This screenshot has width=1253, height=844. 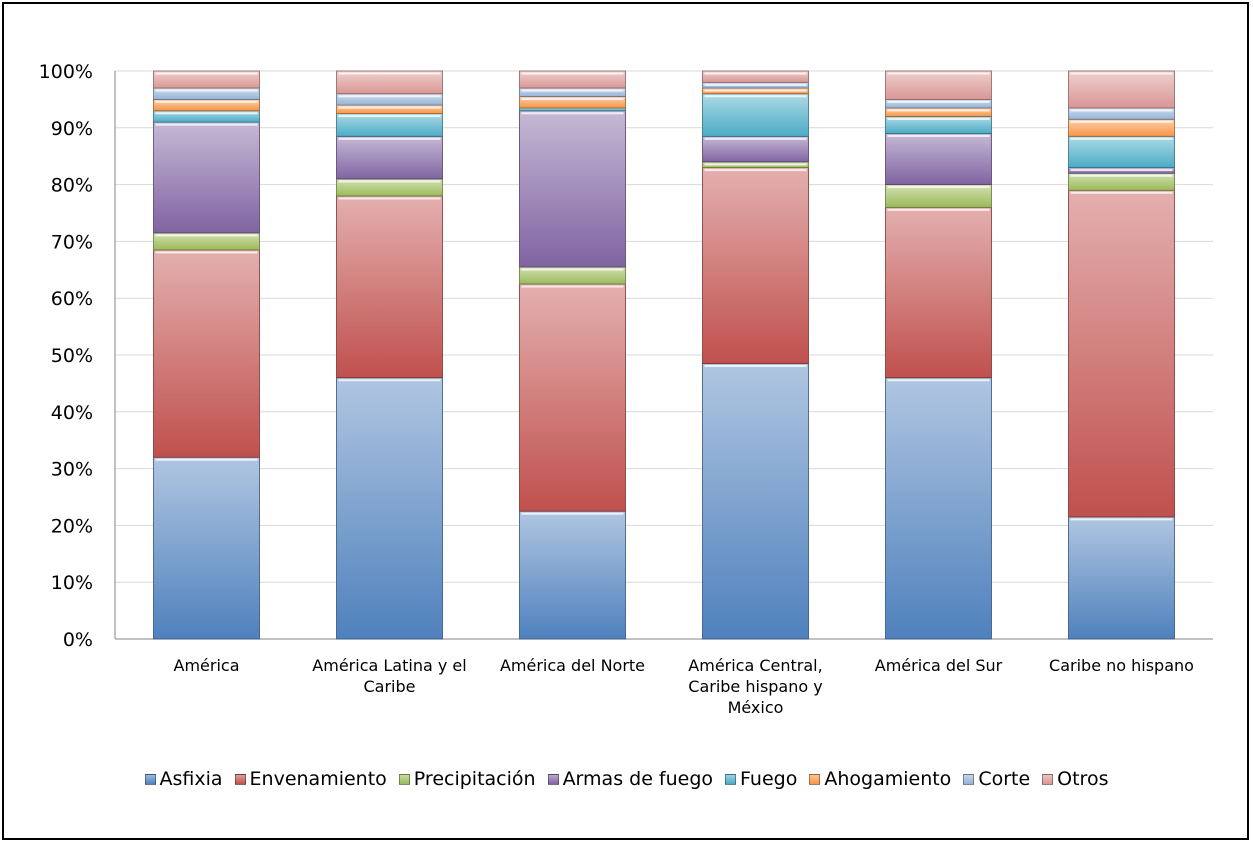 I want to click on y-tick-label: 20%, so click(x=72, y=526).